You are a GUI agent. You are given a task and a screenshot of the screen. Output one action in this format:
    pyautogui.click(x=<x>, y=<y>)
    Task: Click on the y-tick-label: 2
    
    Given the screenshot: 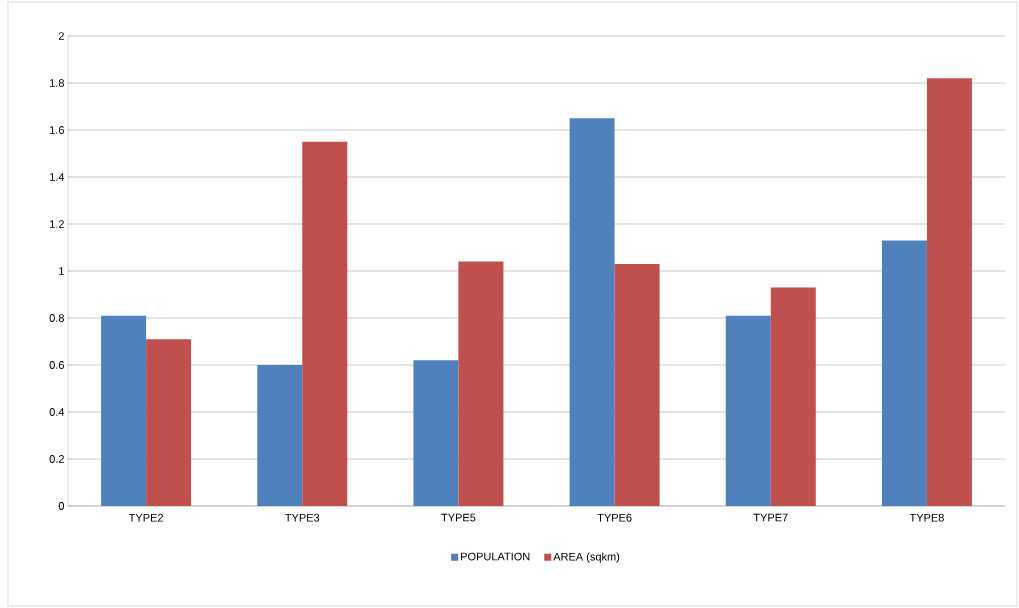 What is the action you would take?
    pyautogui.click(x=61, y=36)
    